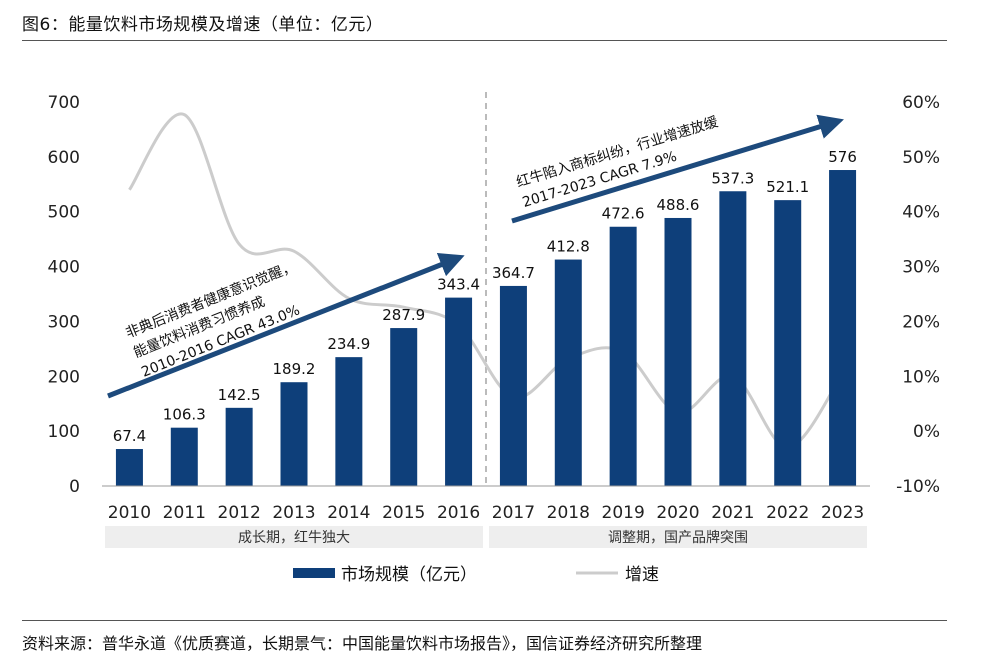 Image resolution: width=981 pixels, height=664 pixels. I want to click on bar-value-label: 234.9, so click(348, 344).